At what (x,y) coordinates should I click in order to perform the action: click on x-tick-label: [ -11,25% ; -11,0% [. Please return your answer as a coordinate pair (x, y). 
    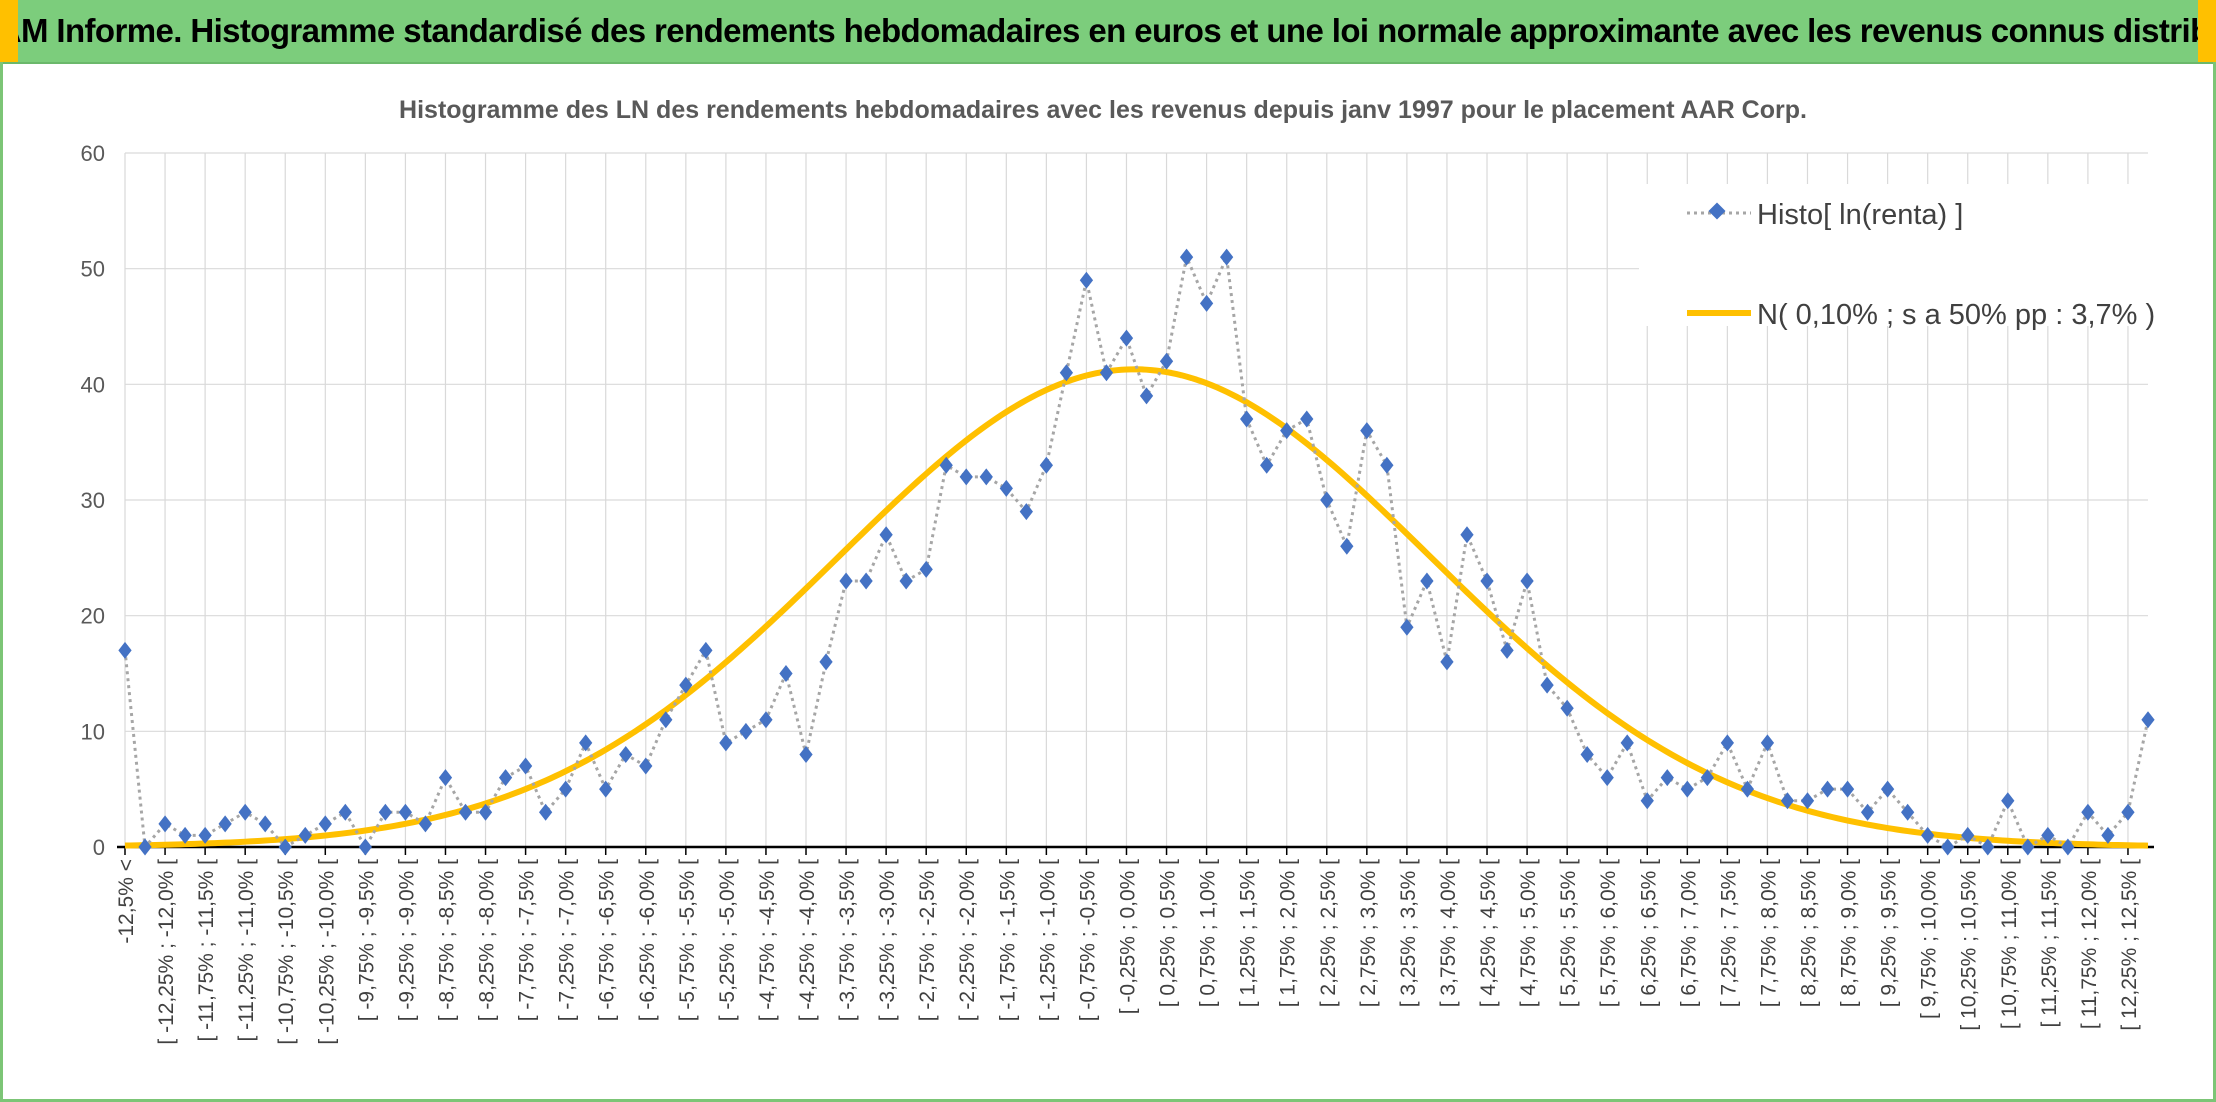
    Looking at the image, I should click on (246, 950).